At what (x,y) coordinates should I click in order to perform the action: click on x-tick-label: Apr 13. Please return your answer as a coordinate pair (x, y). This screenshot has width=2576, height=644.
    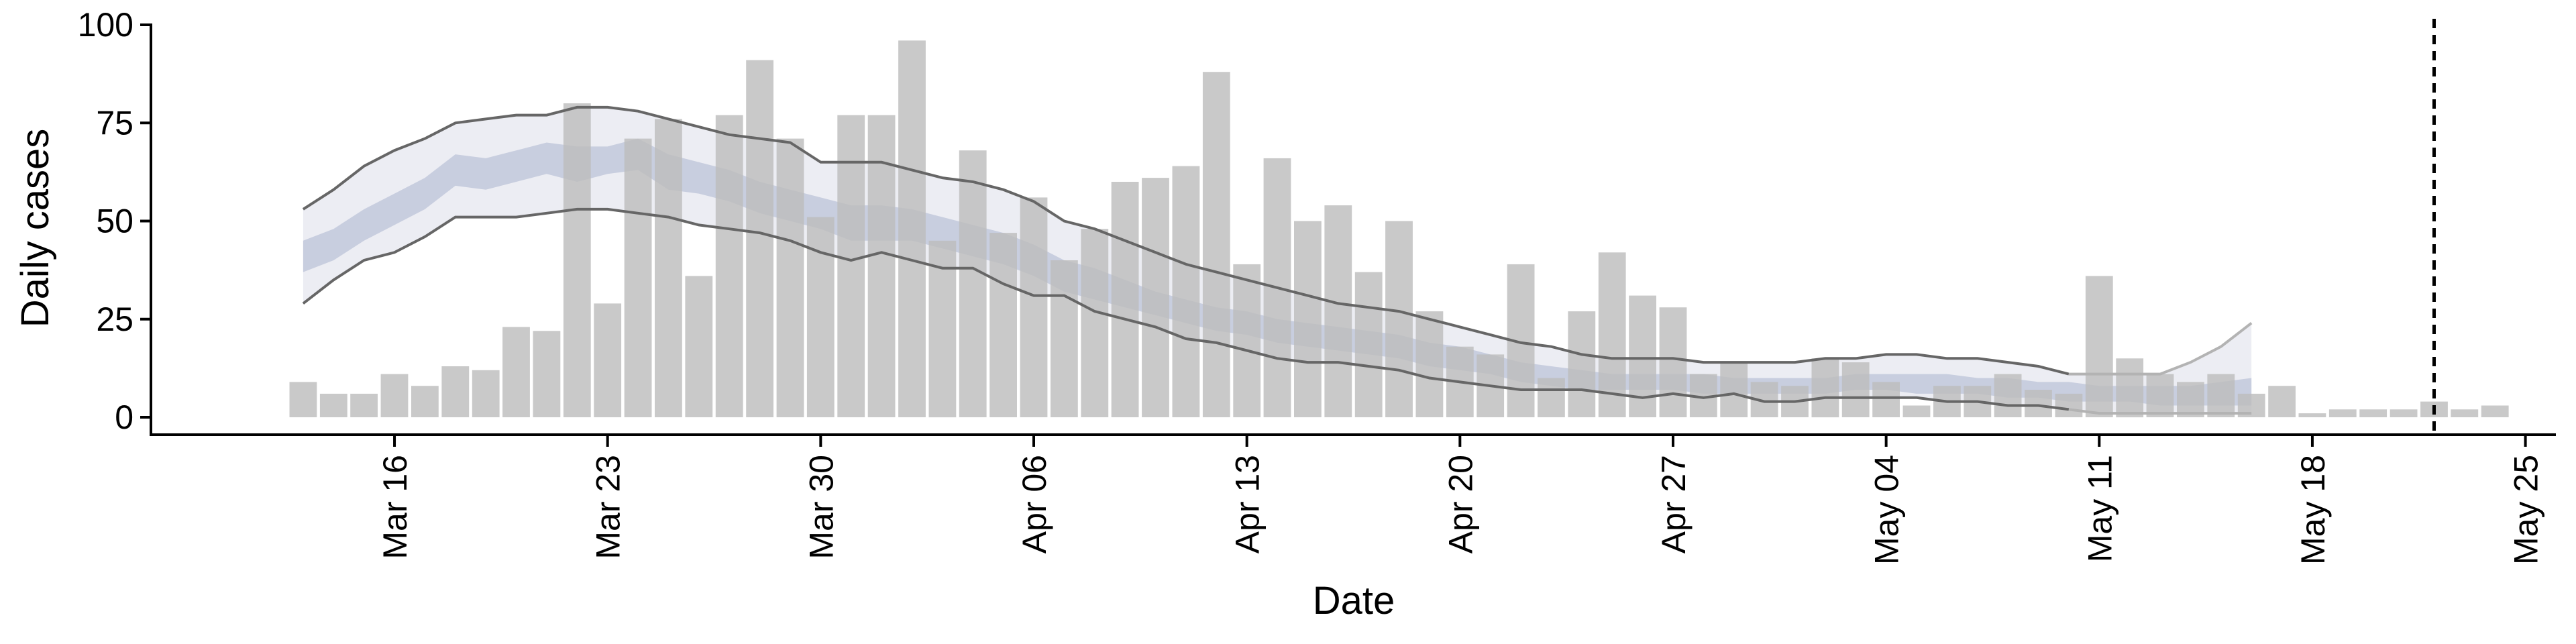
    Looking at the image, I should click on (1248, 504).